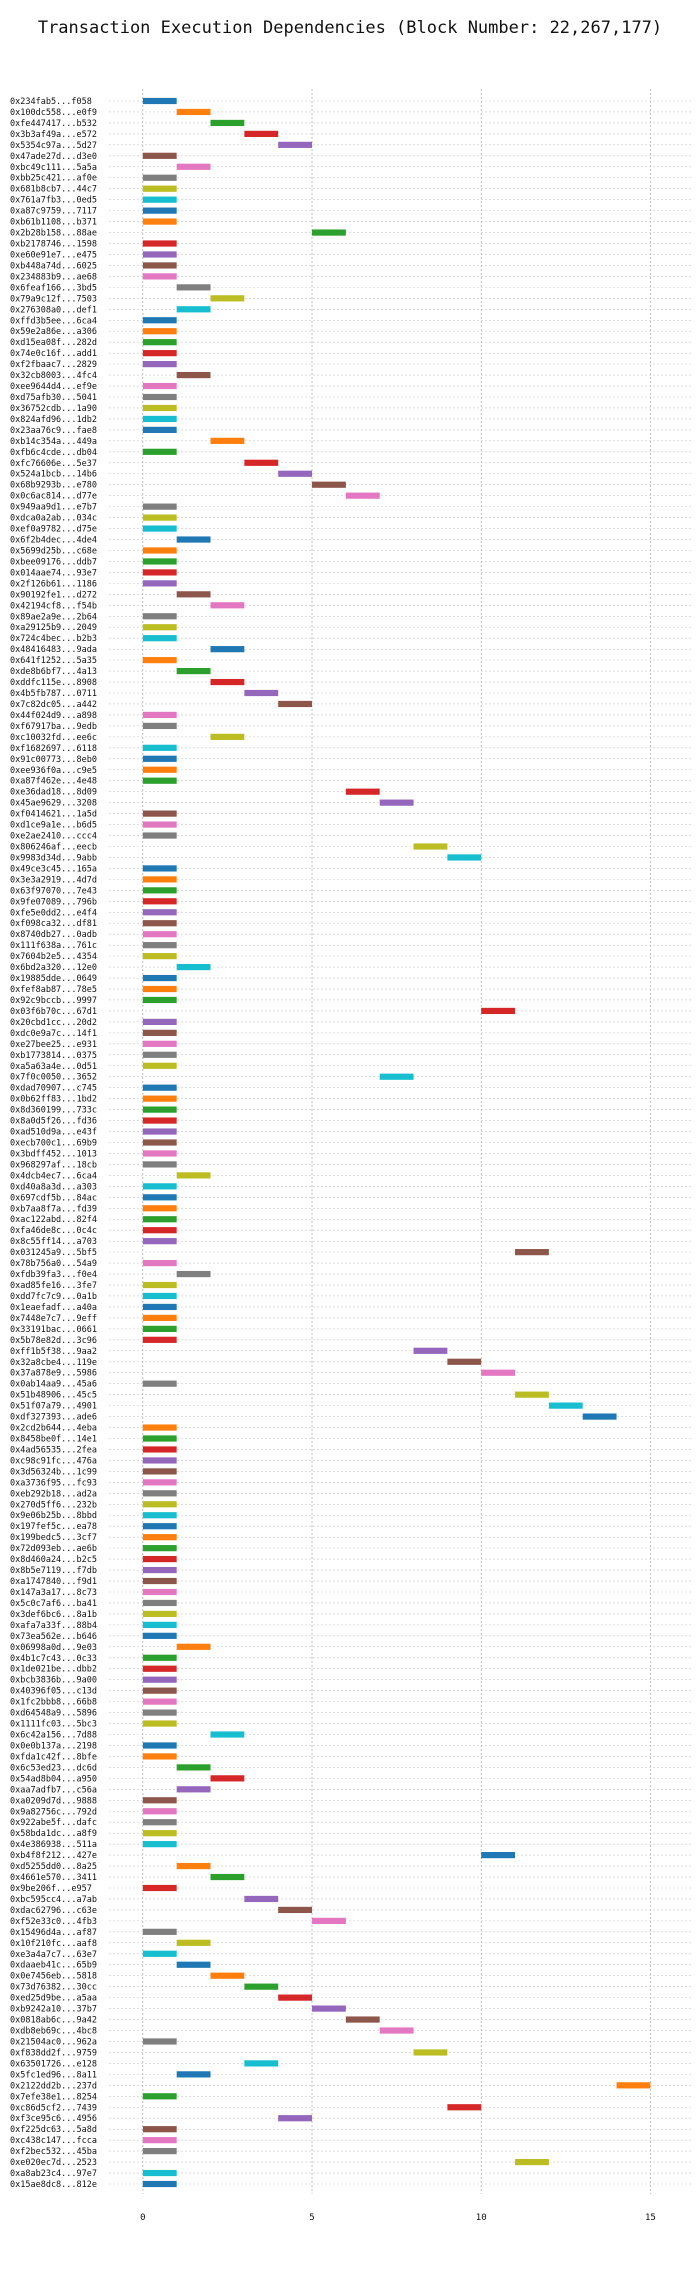 This screenshot has width=700, height=2292. I want to click on y-tick-label: 0x68b9293b...e780, so click(53, 486).